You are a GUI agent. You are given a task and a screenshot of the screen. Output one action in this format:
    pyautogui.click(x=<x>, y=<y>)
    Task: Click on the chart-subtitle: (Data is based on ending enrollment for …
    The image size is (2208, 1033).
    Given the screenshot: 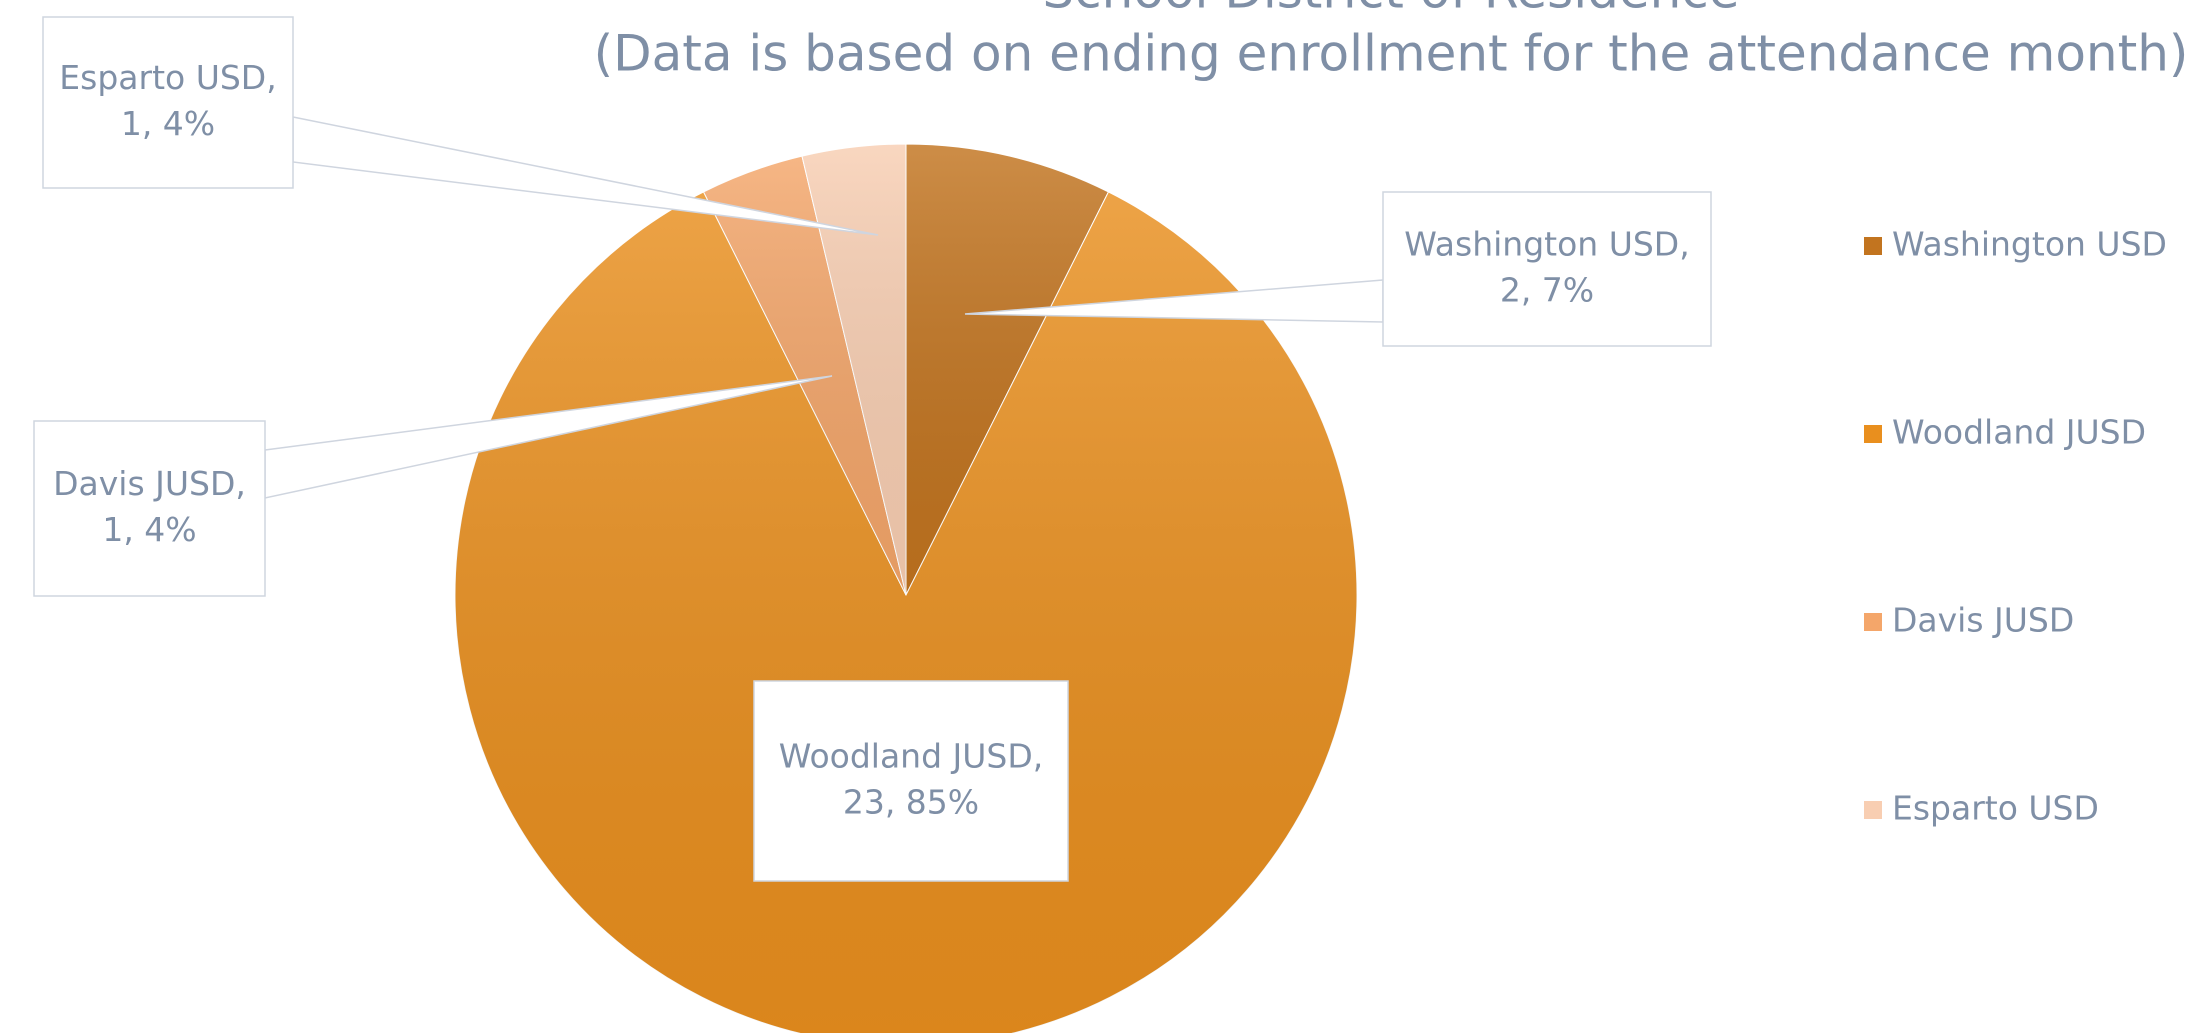 What is the action you would take?
    pyautogui.click(x=1391, y=54)
    